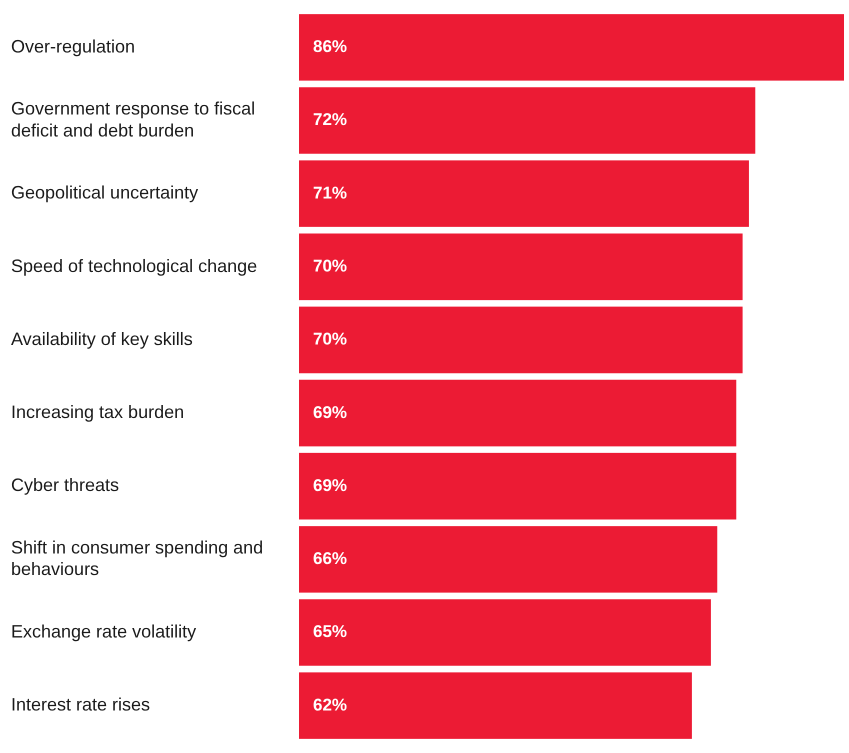  I want to click on data-label: 72%, so click(330, 120).